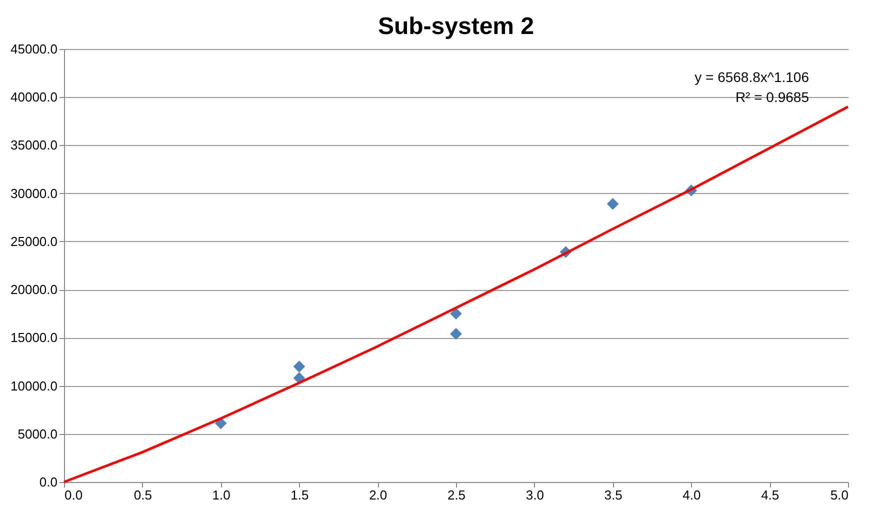 This screenshot has width=875, height=512. I want to click on chart-title: Sub-system 2, so click(456, 26).